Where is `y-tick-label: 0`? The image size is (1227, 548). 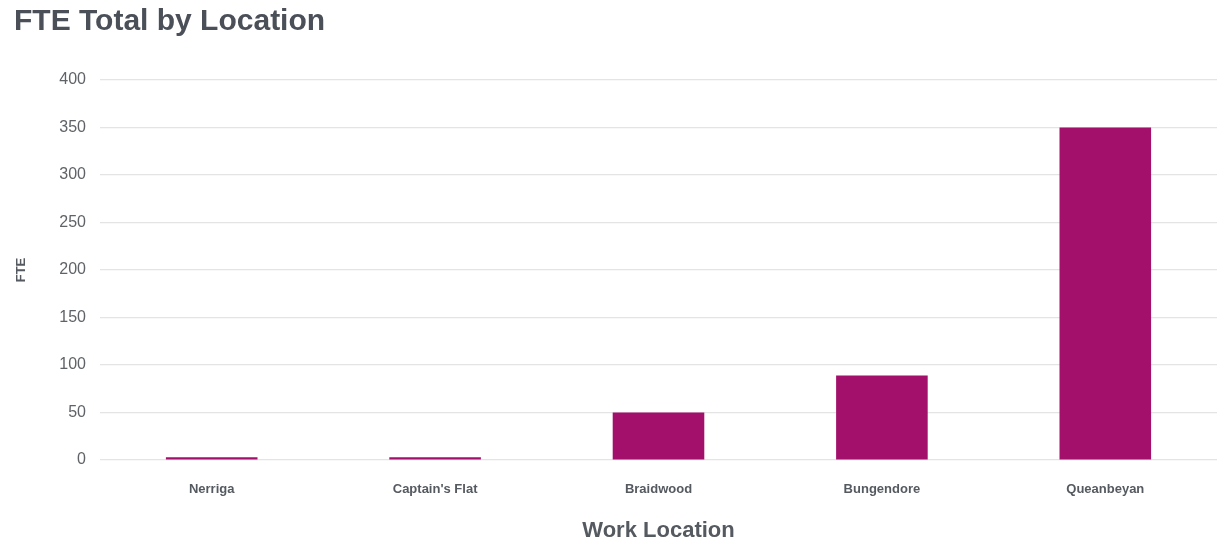 y-tick-label: 0 is located at coordinates (82, 459).